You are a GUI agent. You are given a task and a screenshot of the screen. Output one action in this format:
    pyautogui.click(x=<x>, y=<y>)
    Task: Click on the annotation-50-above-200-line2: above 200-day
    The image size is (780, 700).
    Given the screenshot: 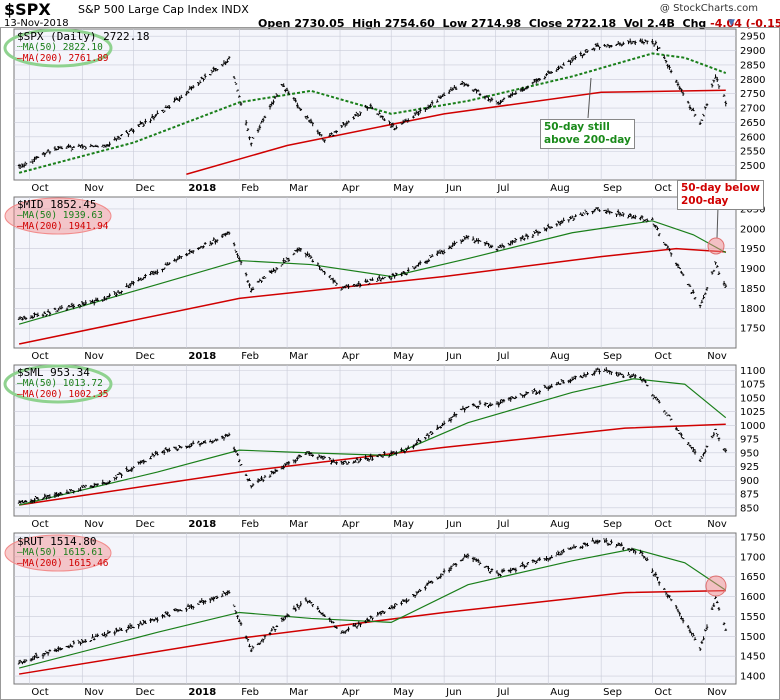 What is the action you would take?
    pyautogui.click(x=587, y=140)
    